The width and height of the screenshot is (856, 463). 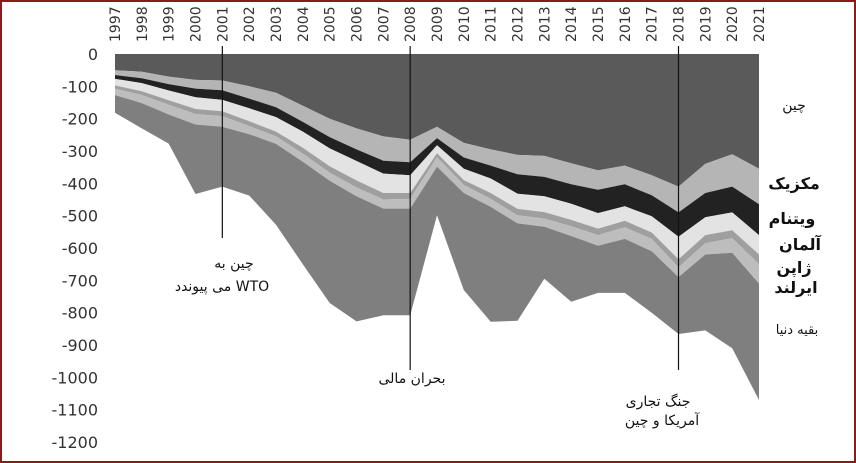 What do you see at coordinates (795, 287) in the screenshot?
I see `series-label-5: ایرلند` at bounding box center [795, 287].